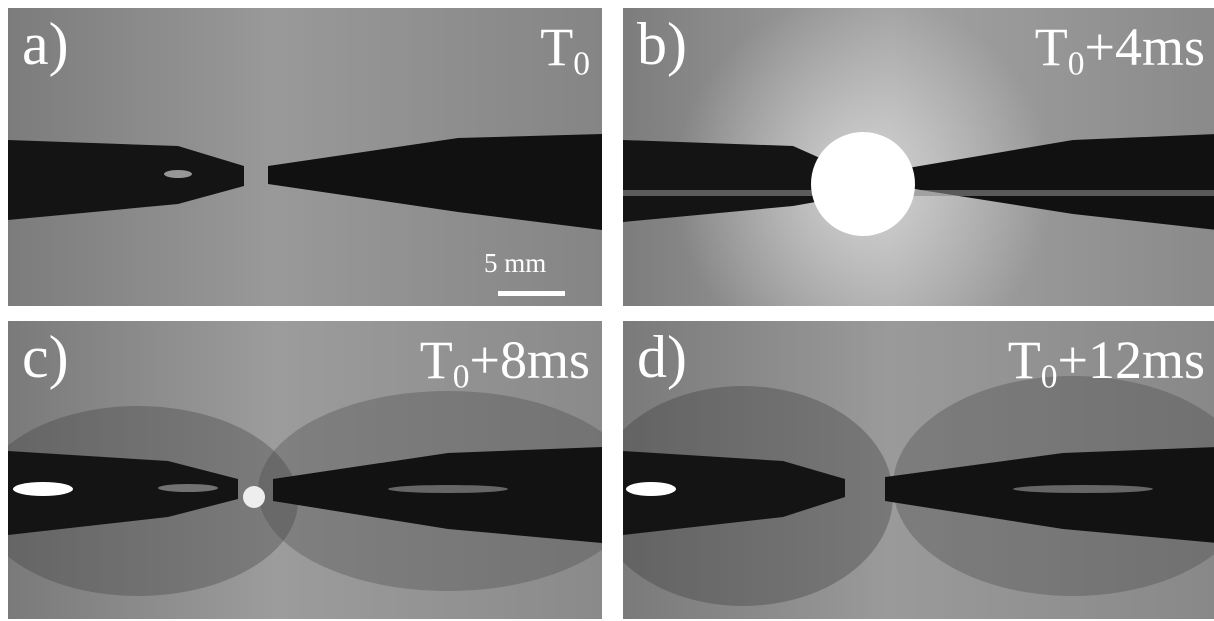 This screenshot has height=621, width=1214. What do you see at coordinates (45, 44) in the screenshot?
I see `panel-label: a)` at bounding box center [45, 44].